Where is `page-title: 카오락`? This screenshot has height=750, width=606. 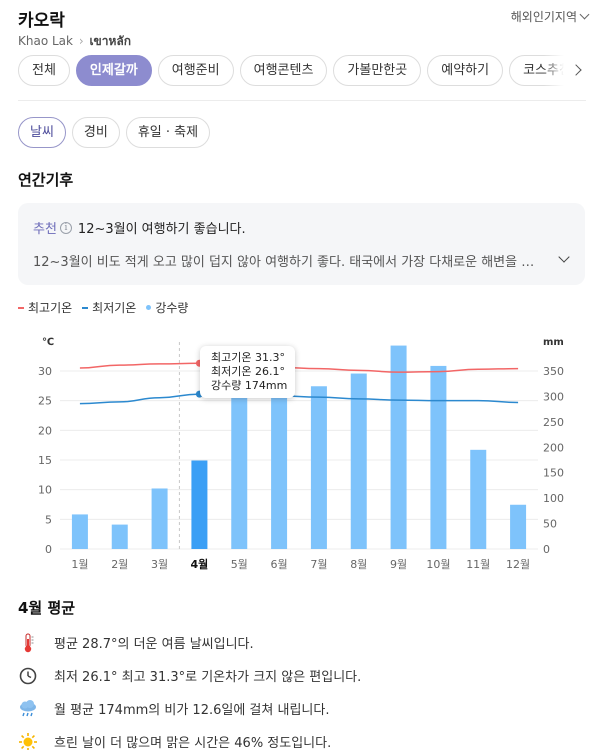 page-title: 카오락 is located at coordinates (41, 21).